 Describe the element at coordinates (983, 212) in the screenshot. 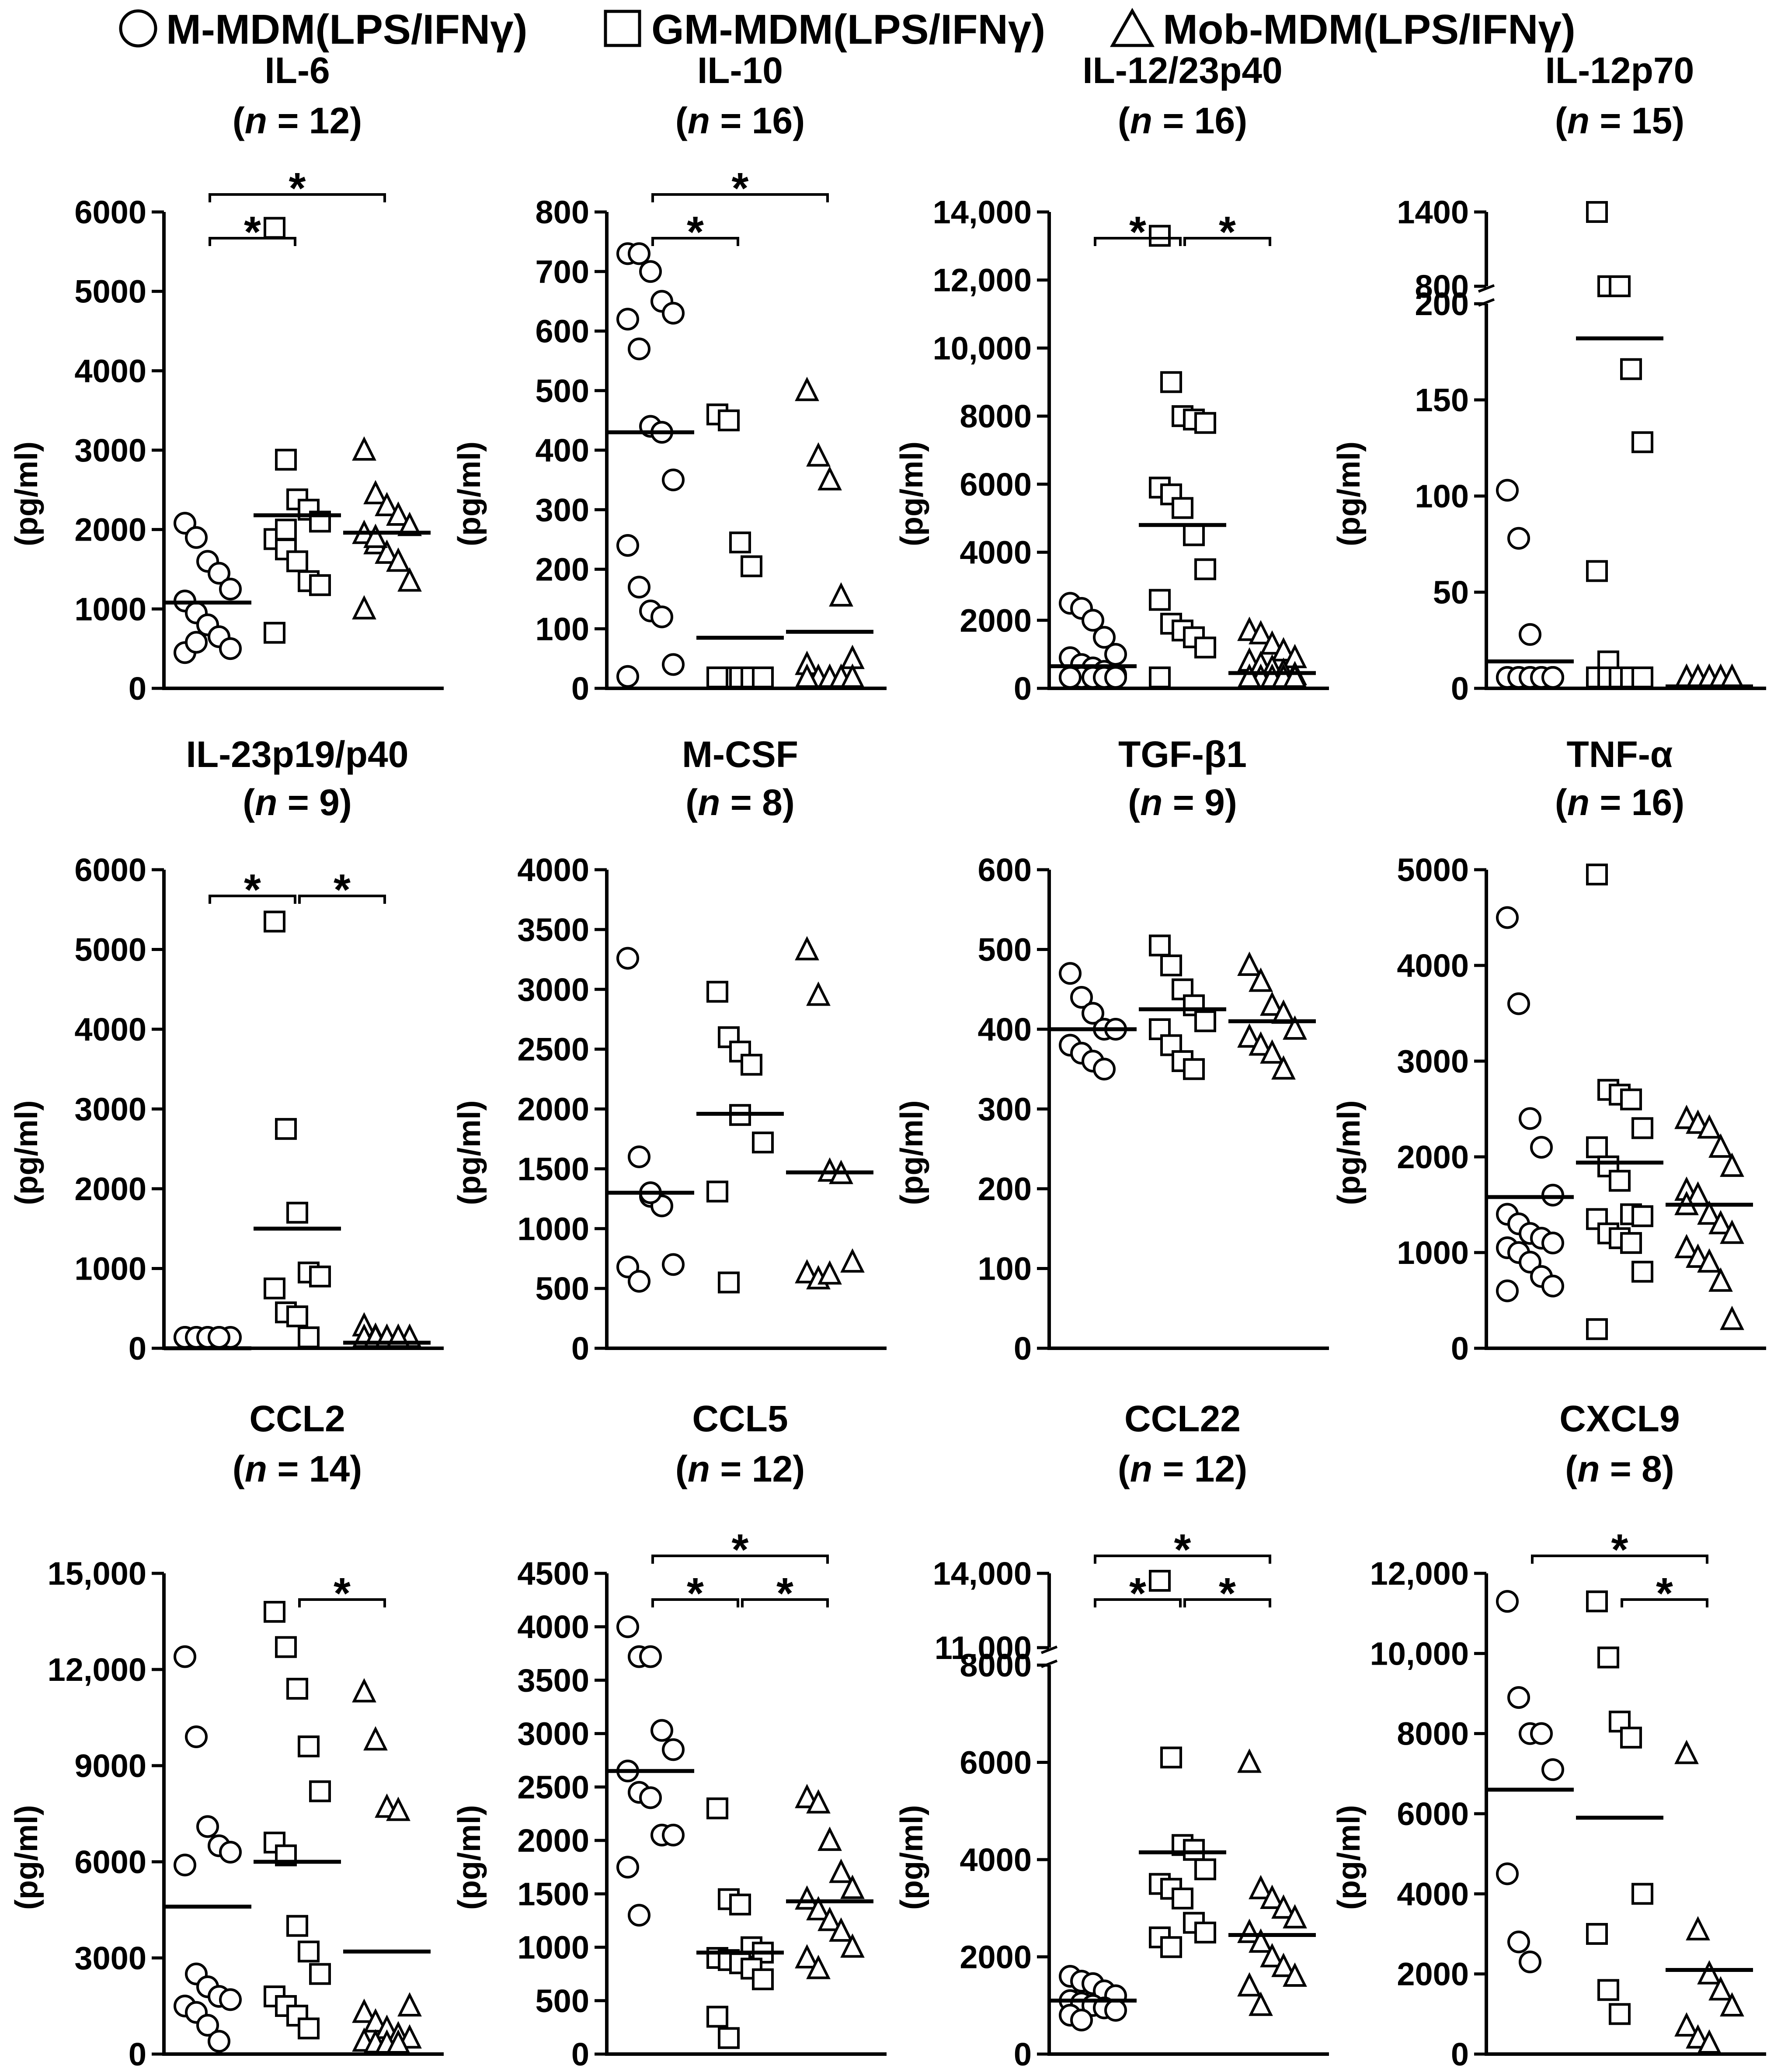

I see `y-tick-label: 14,000` at that location.